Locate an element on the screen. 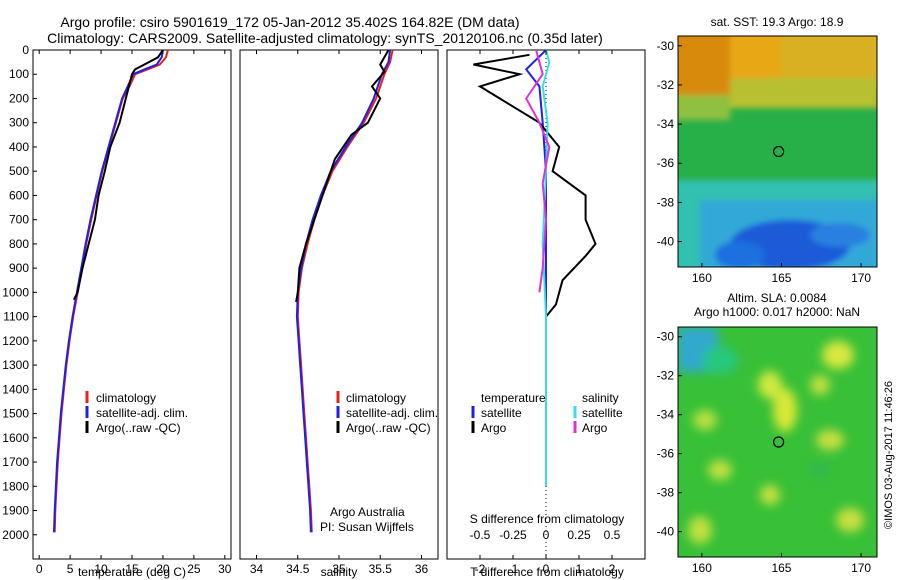  x-tick-label-5: 25 is located at coordinates (194, 569).